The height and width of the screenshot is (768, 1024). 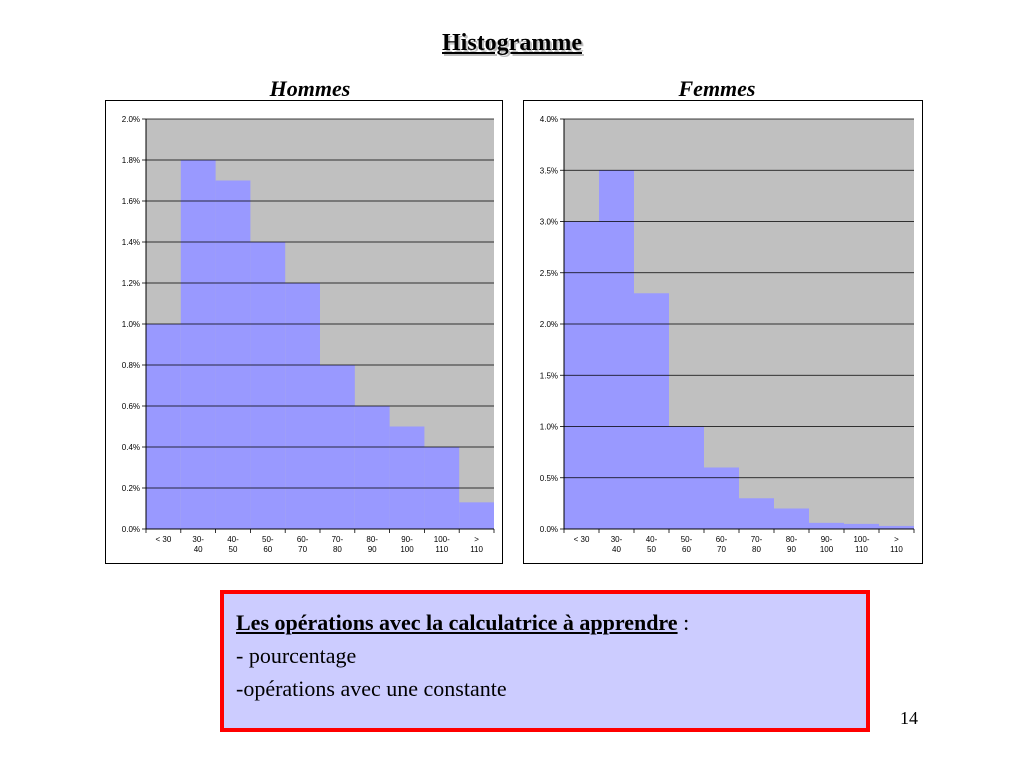 What do you see at coordinates (131, 283) in the screenshot?
I see `y-tick-label: 1.2%` at bounding box center [131, 283].